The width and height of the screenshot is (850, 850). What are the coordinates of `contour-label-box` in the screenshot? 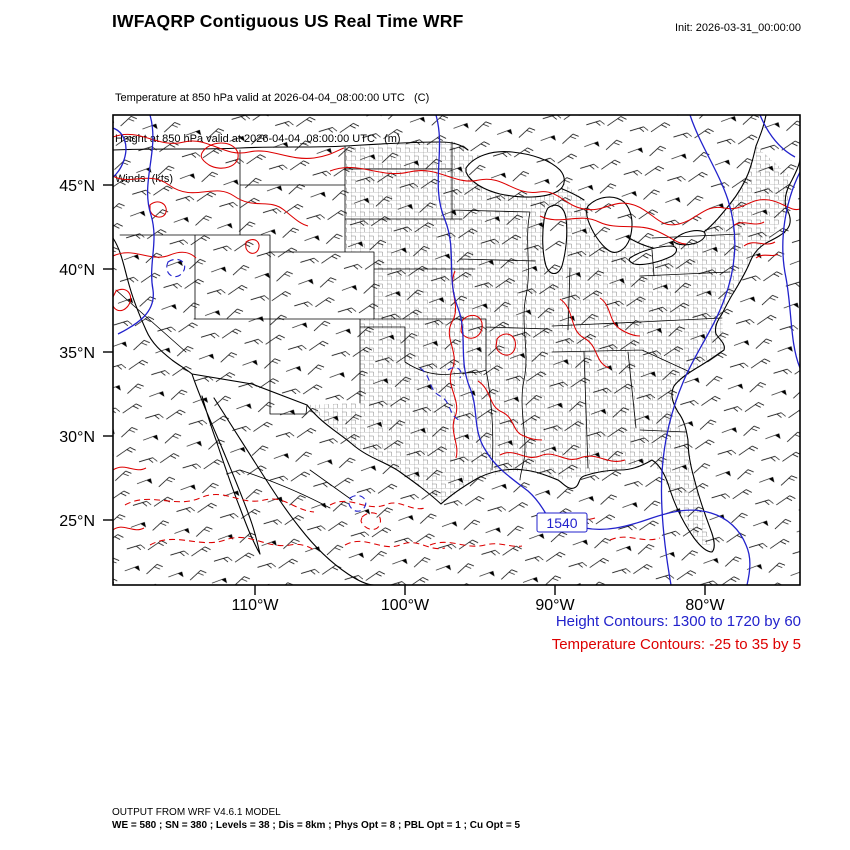 It's located at (562, 522).